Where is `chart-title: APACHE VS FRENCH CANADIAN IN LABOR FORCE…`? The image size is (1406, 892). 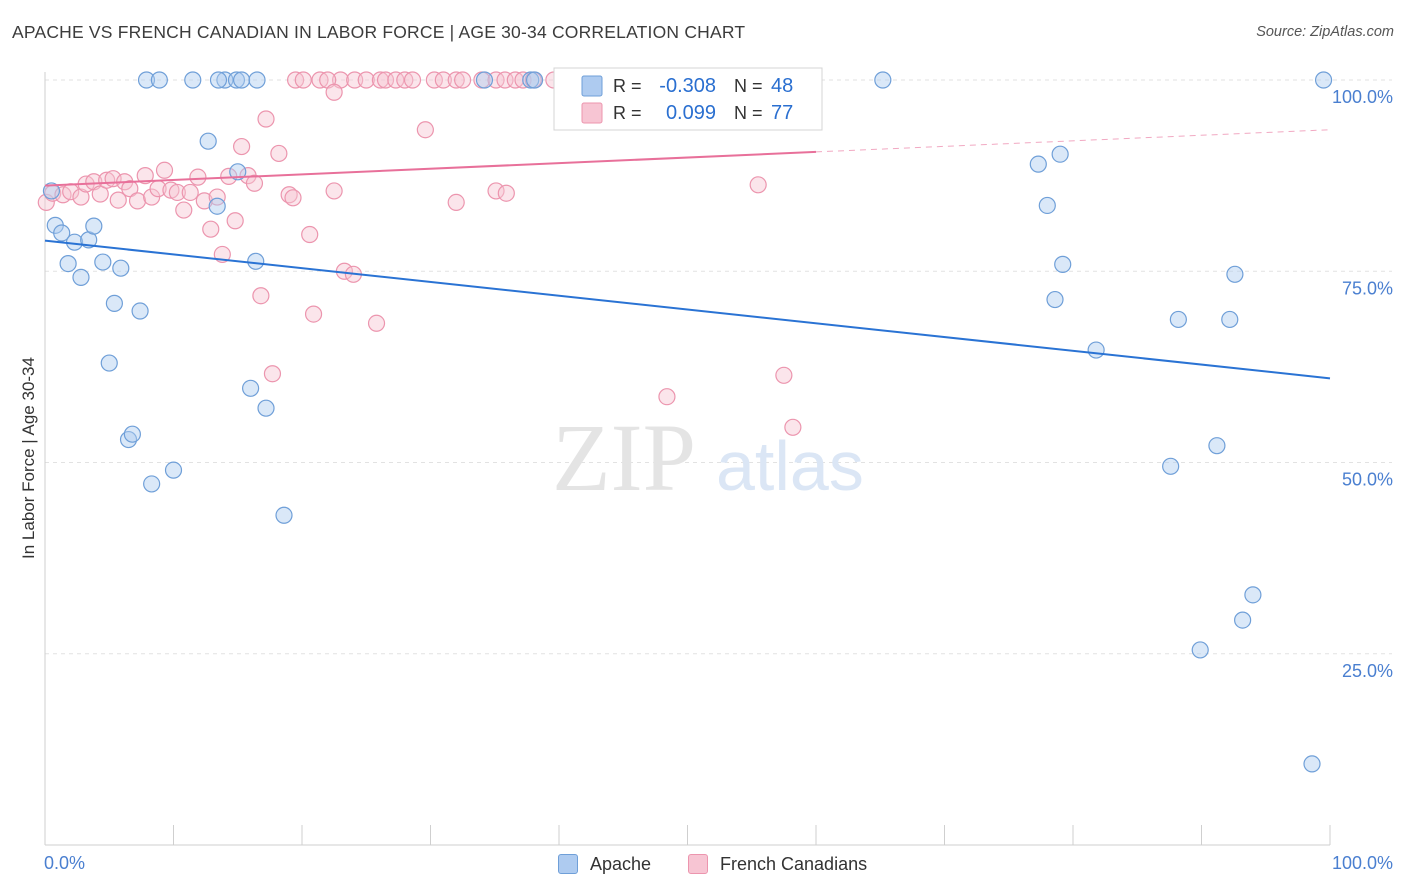
chart-title: APACHE VS FRENCH CANADIAN IN LABOR FORCE… is located at coordinates (379, 32).